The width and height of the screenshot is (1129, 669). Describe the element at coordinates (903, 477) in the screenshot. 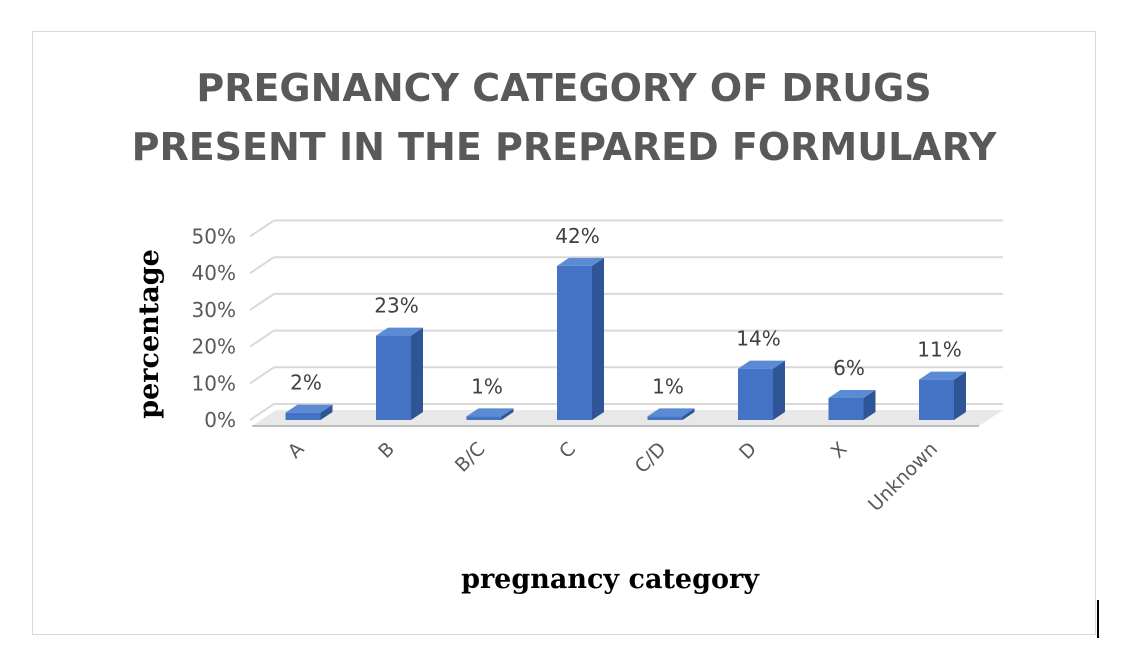

I see `x-tick-label: Unknown` at that location.